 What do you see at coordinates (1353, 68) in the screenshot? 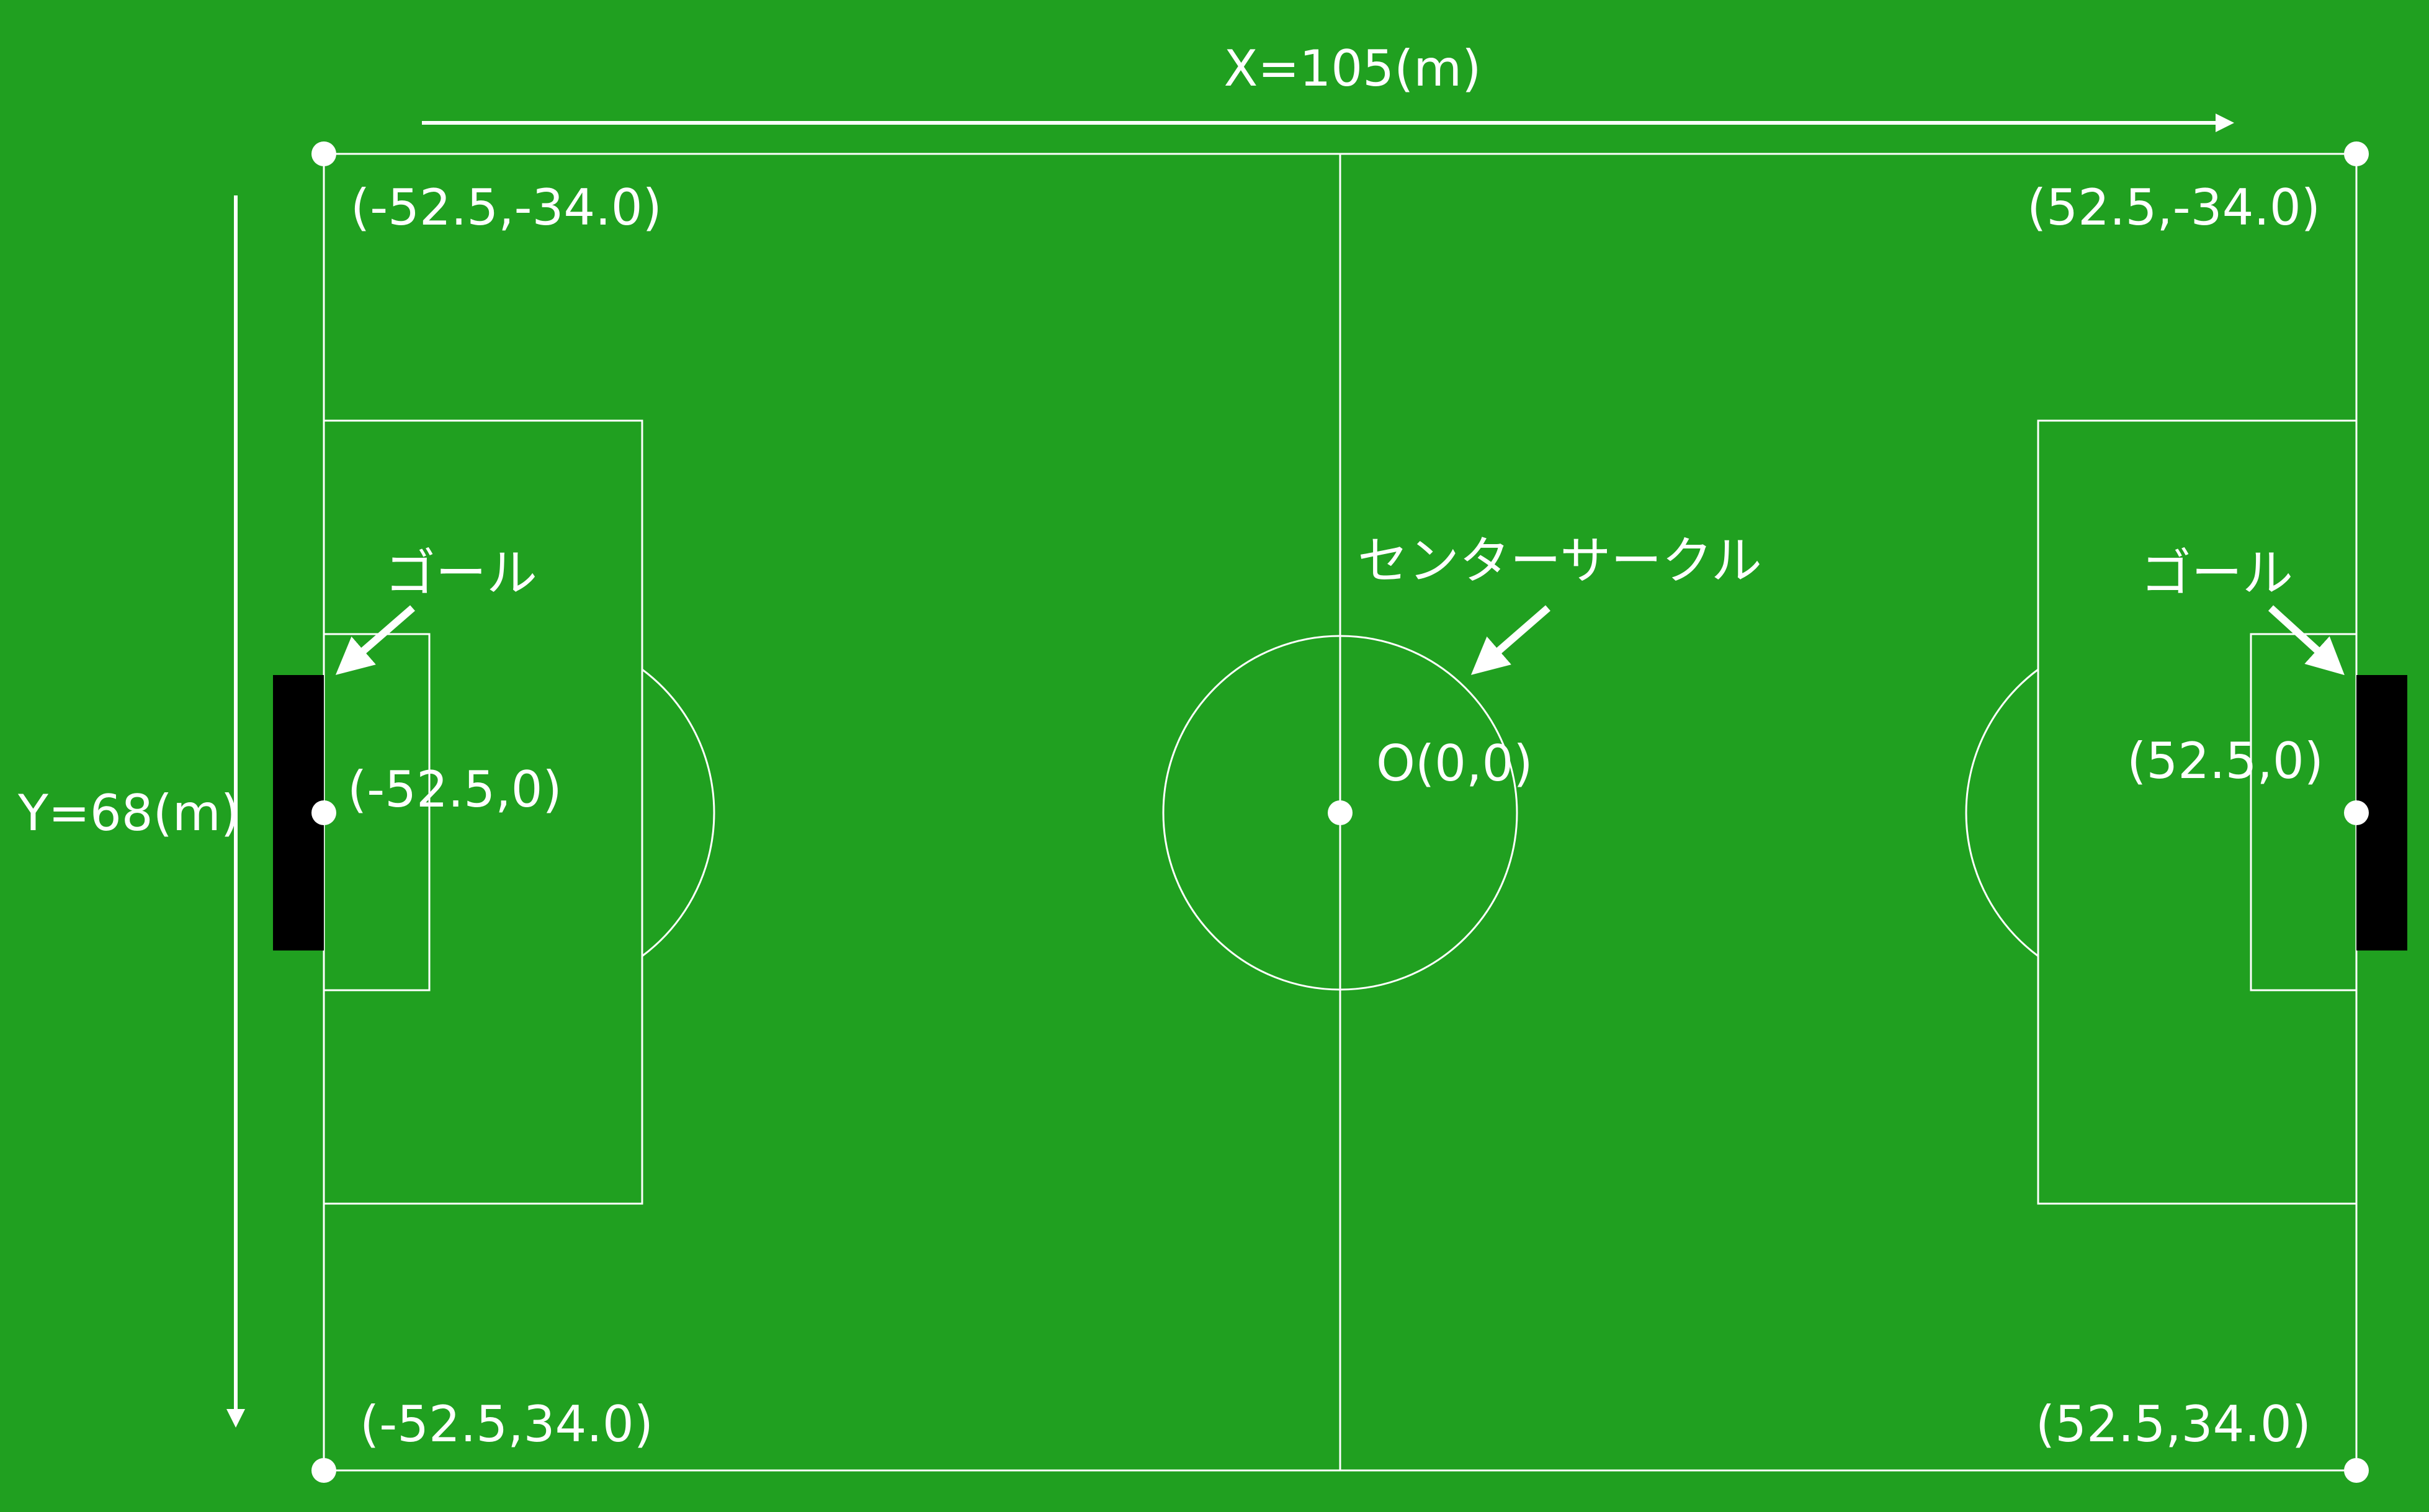
I see `x-axis-label: X=105(m)` at bounding box center [1353, 68].